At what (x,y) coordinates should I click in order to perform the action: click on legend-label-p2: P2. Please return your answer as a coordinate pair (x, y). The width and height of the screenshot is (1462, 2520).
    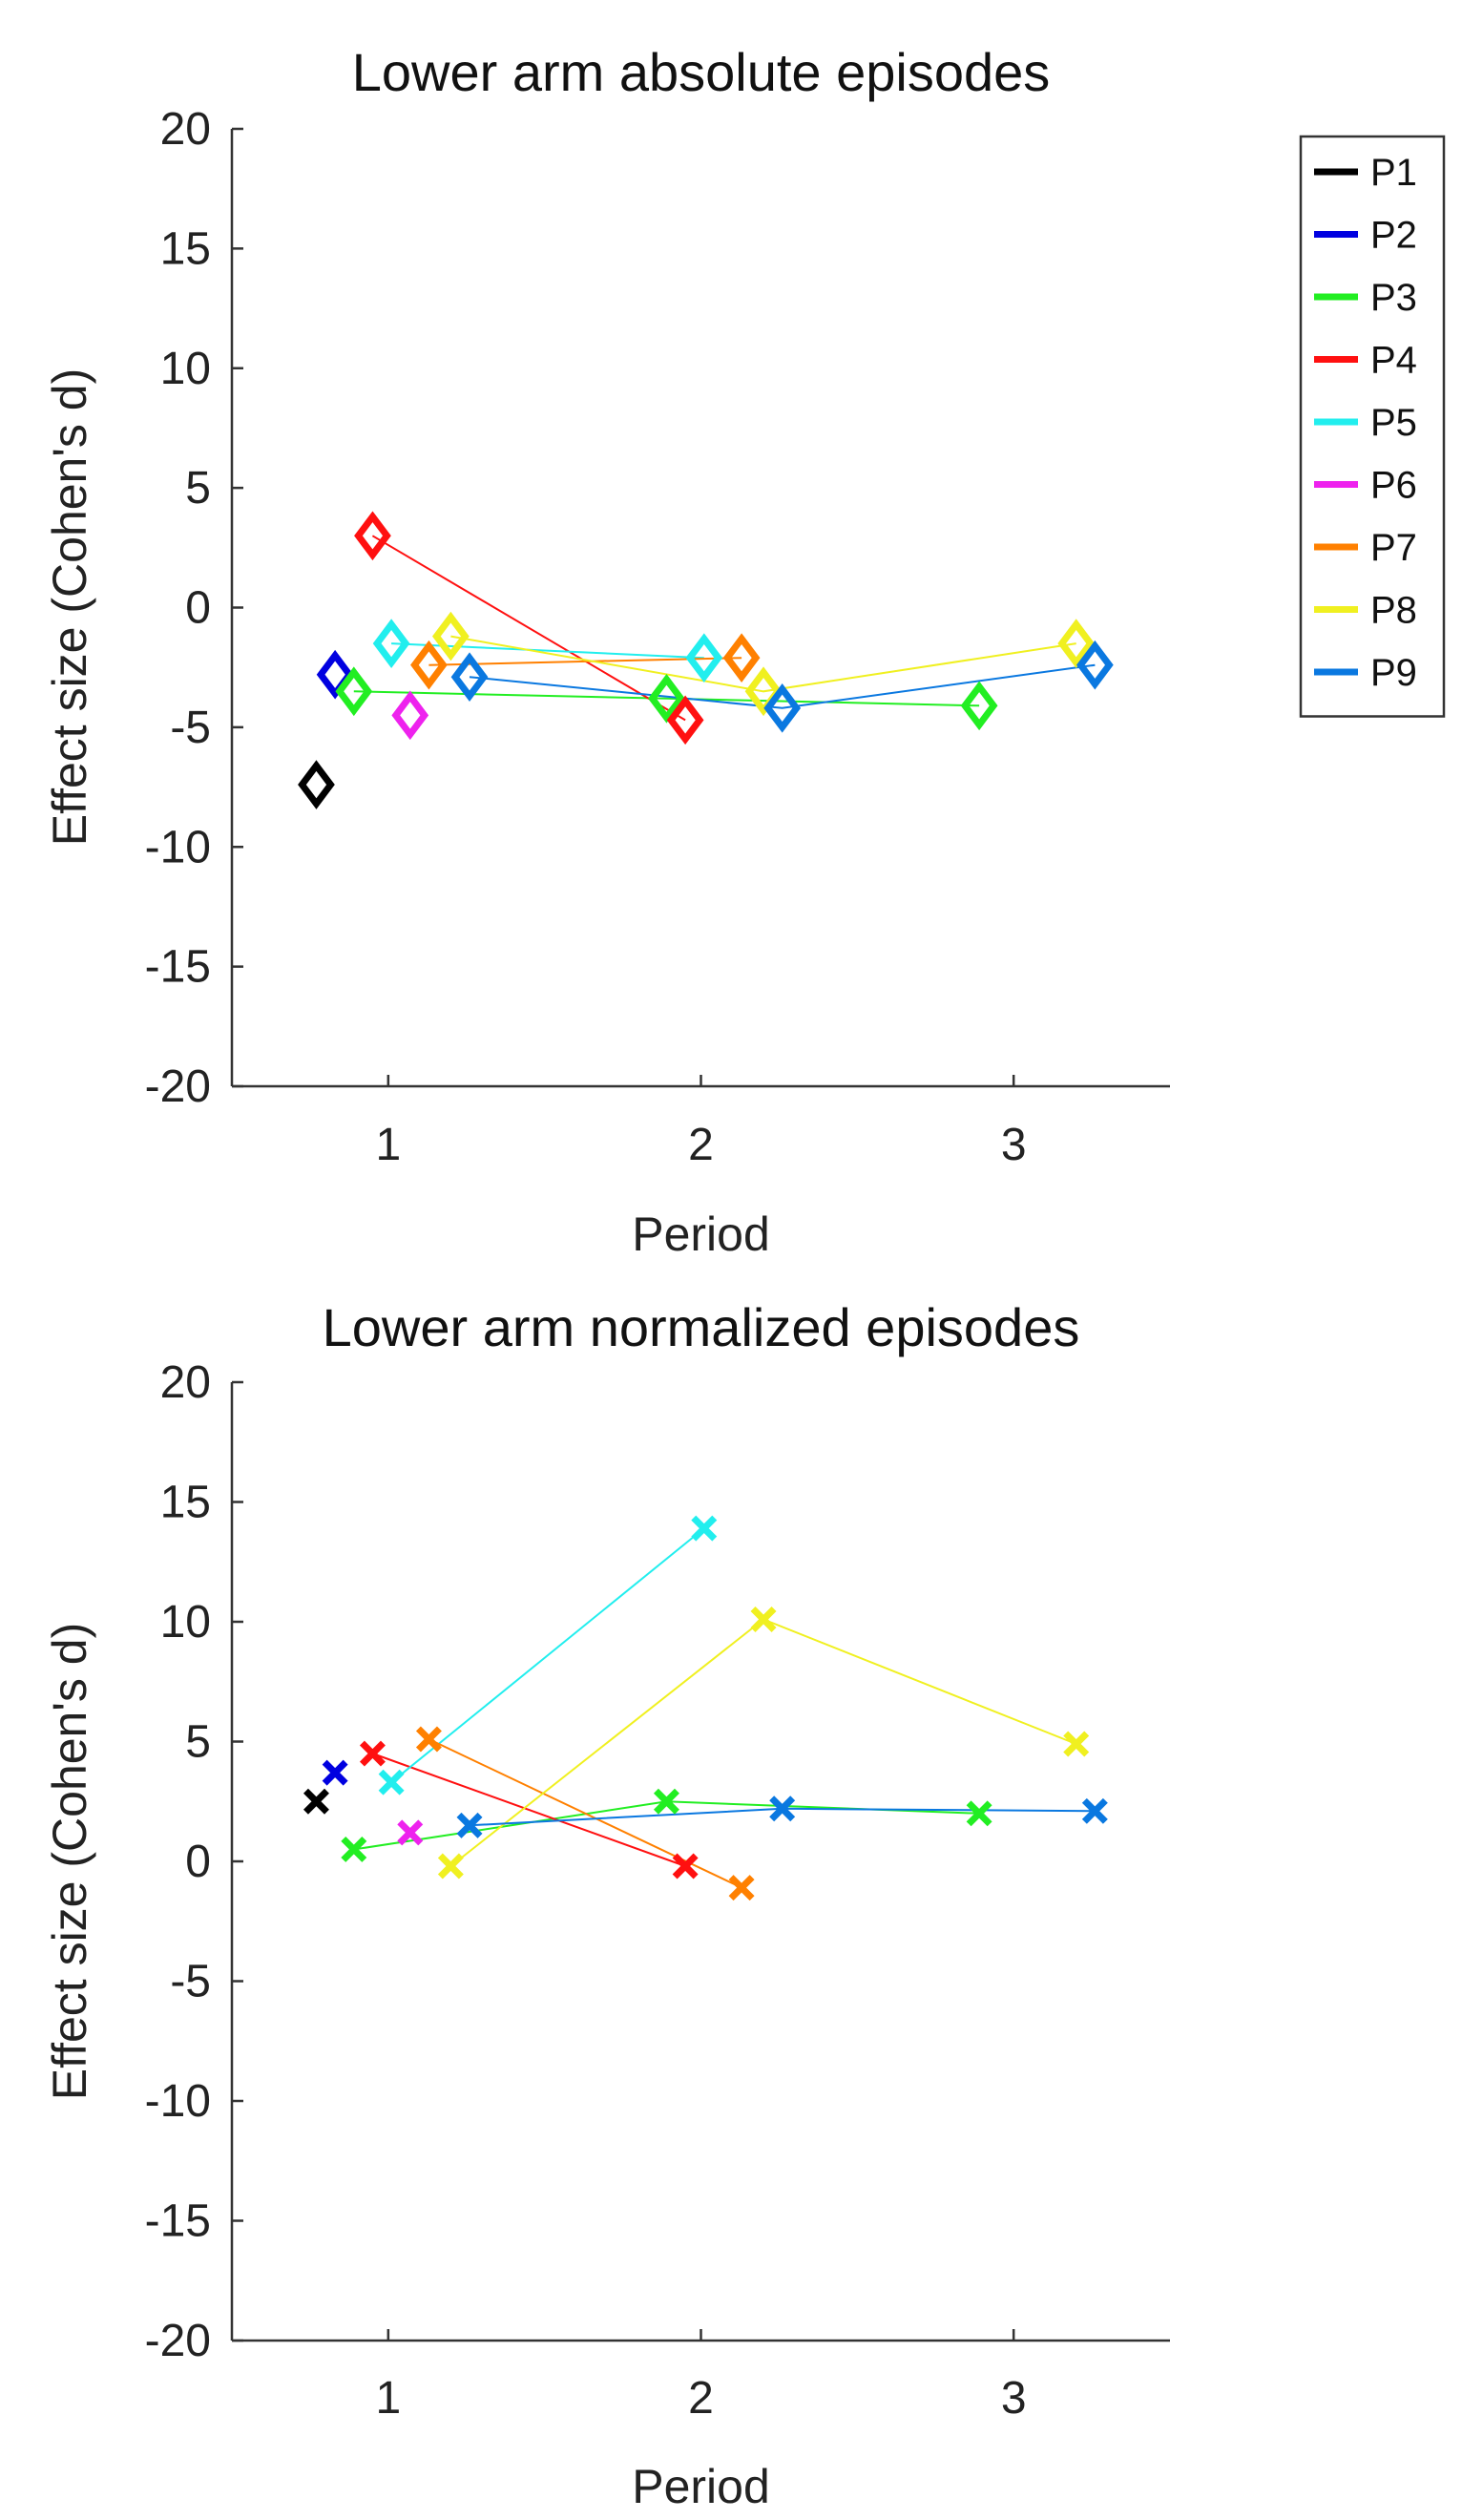
    Looking at the image, I should click on (1393, 236).